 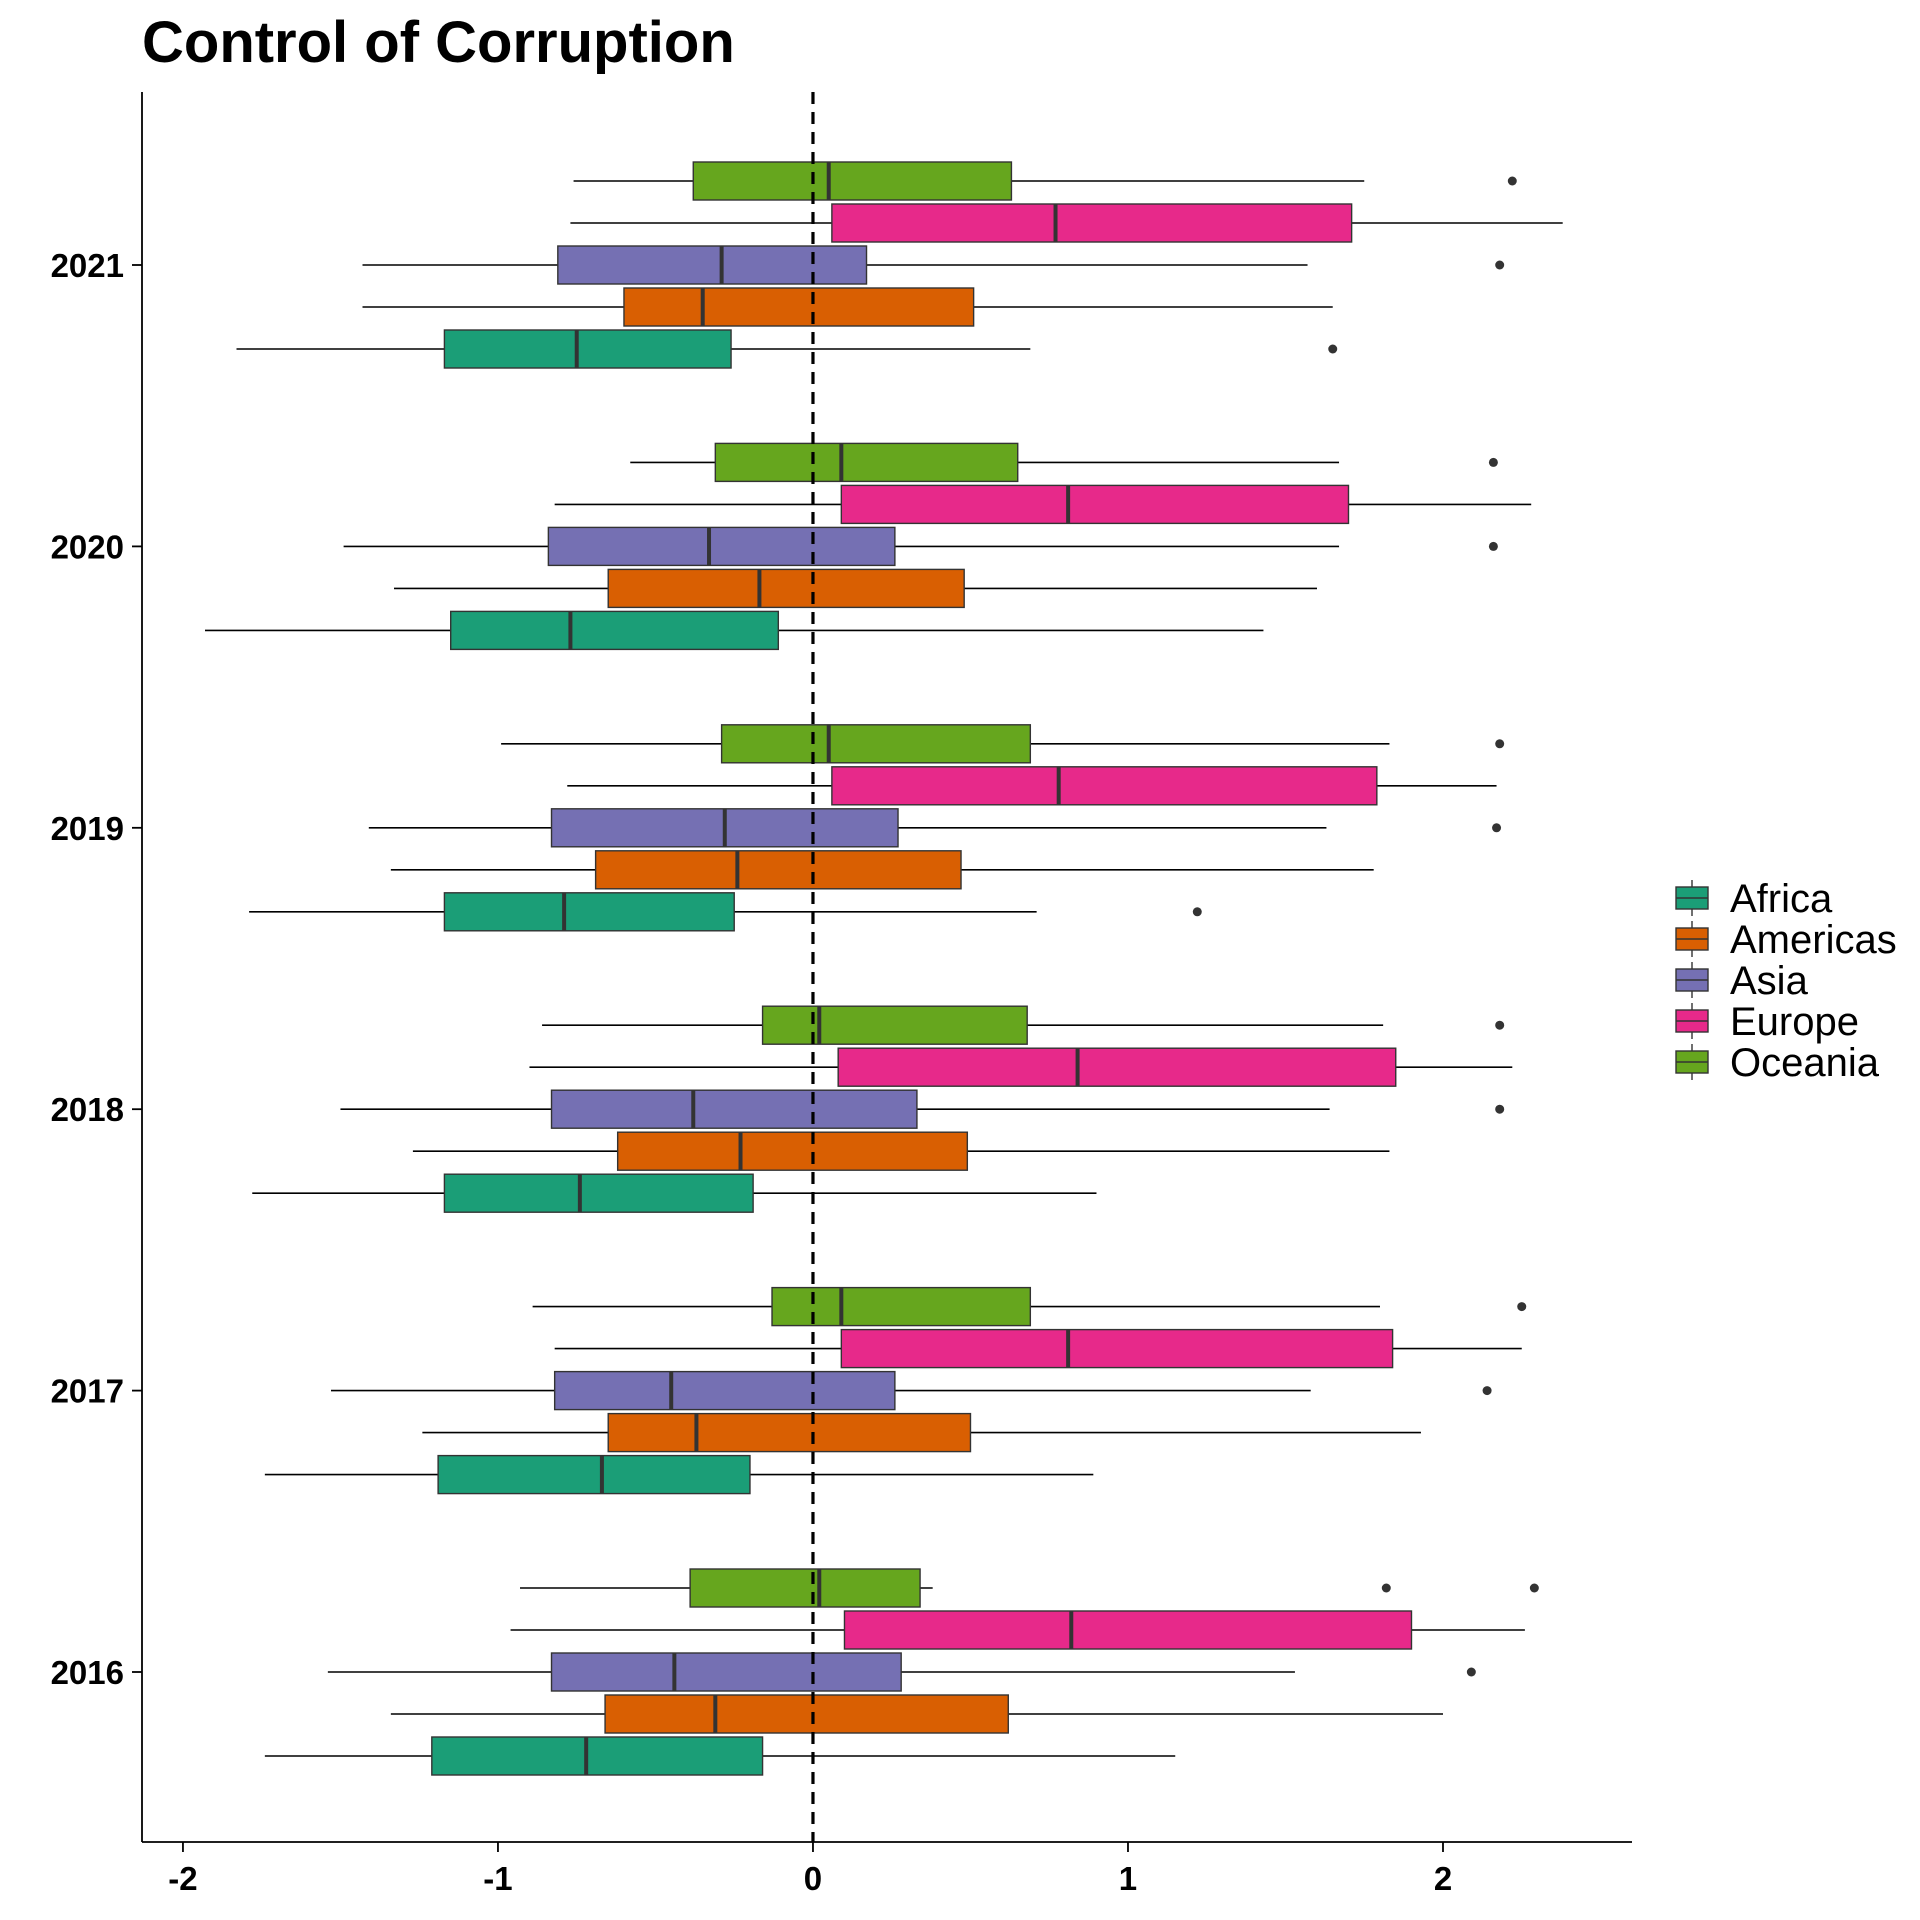 I want to click on legend-entry-asia: Asia, so click(x=1742, y=981).